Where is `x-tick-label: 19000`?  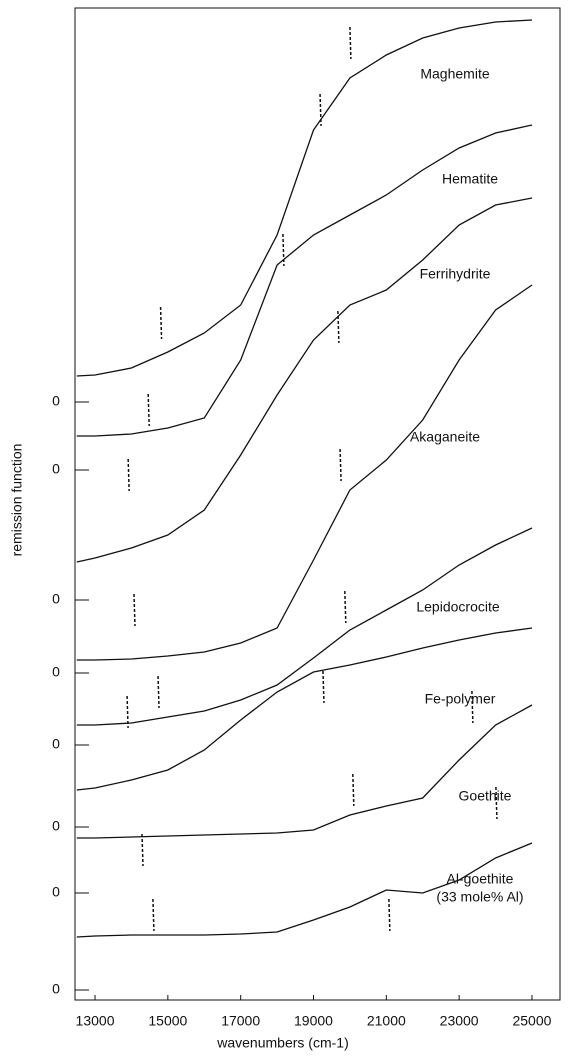
x-tick-label: 19000 is located at coordinates (313, 1021).